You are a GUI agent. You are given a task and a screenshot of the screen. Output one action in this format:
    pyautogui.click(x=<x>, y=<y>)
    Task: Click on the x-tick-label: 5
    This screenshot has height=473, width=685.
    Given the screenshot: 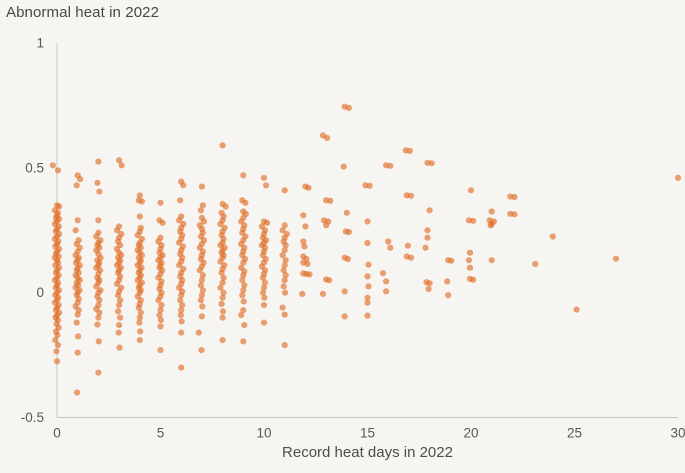 What is the action you would take?
    pyautogui.click(x=161, y=433)
    